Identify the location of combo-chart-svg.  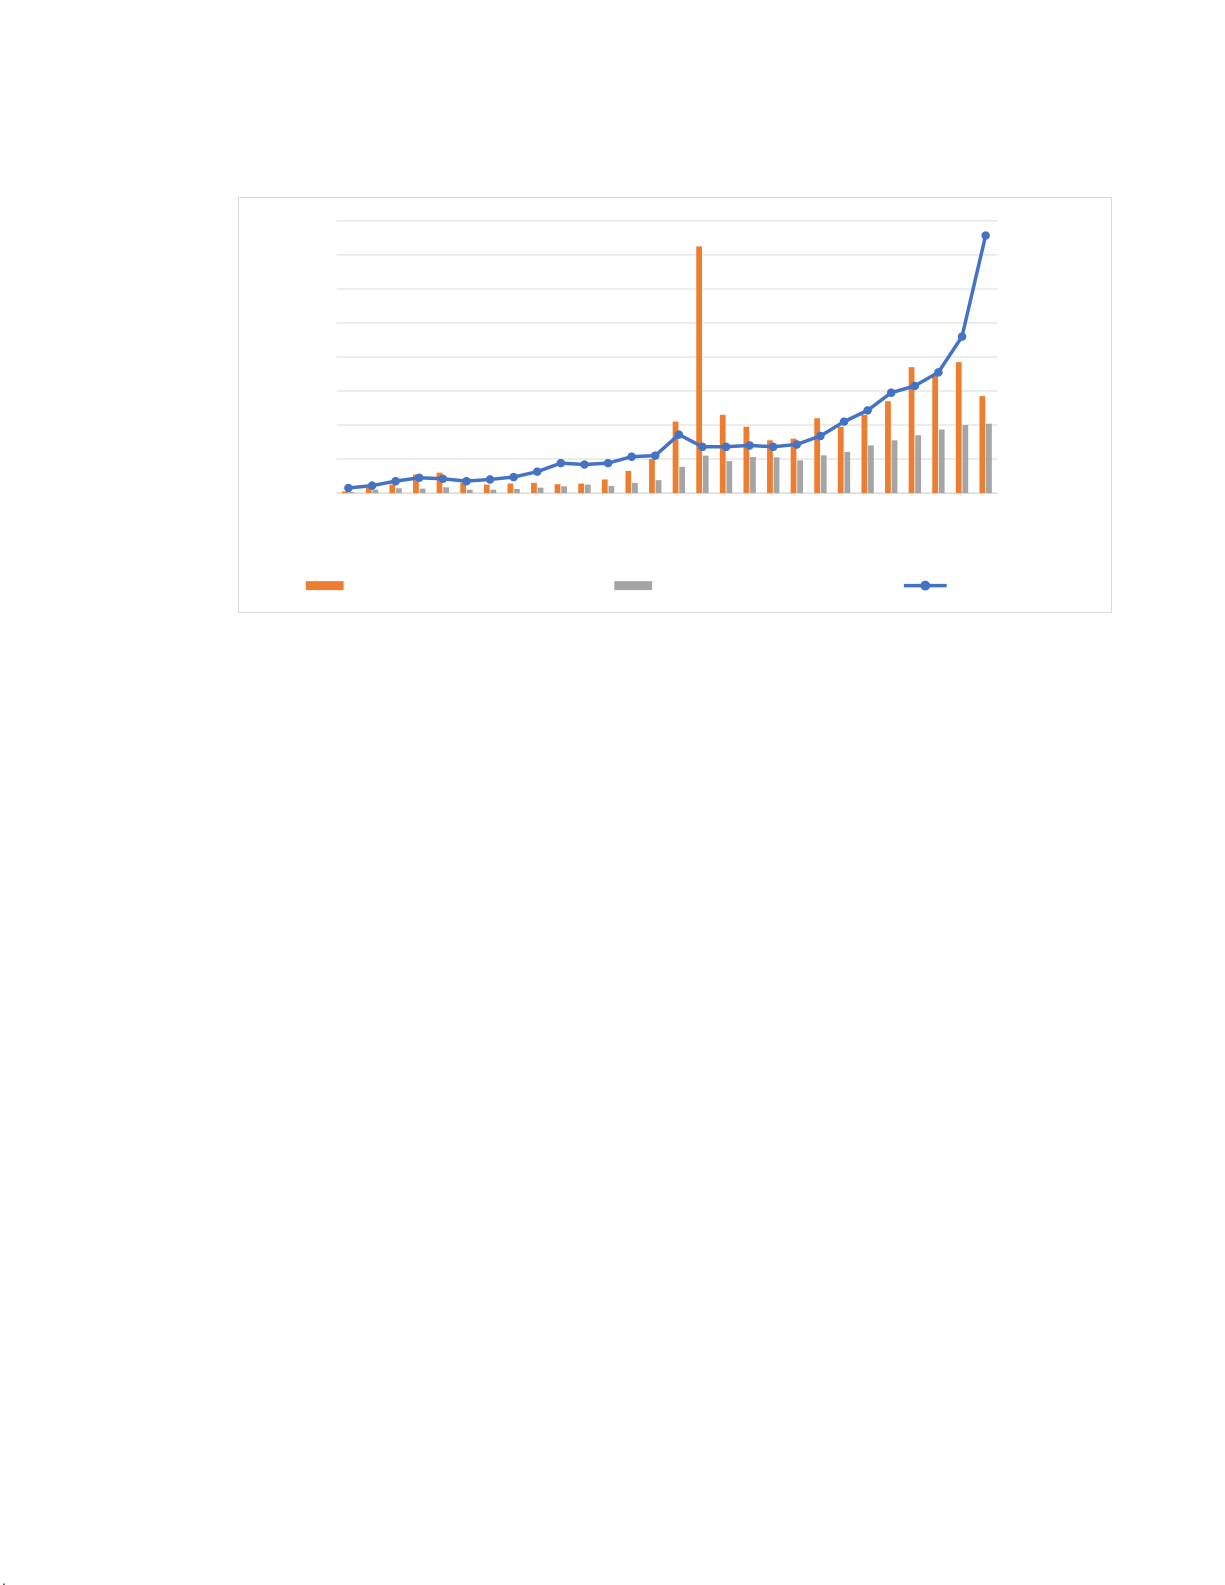
(651, 405).